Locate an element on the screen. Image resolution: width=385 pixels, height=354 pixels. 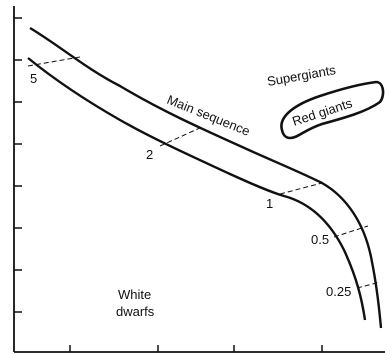
mass-label-1: 1 is located at coordinates (269, 203).